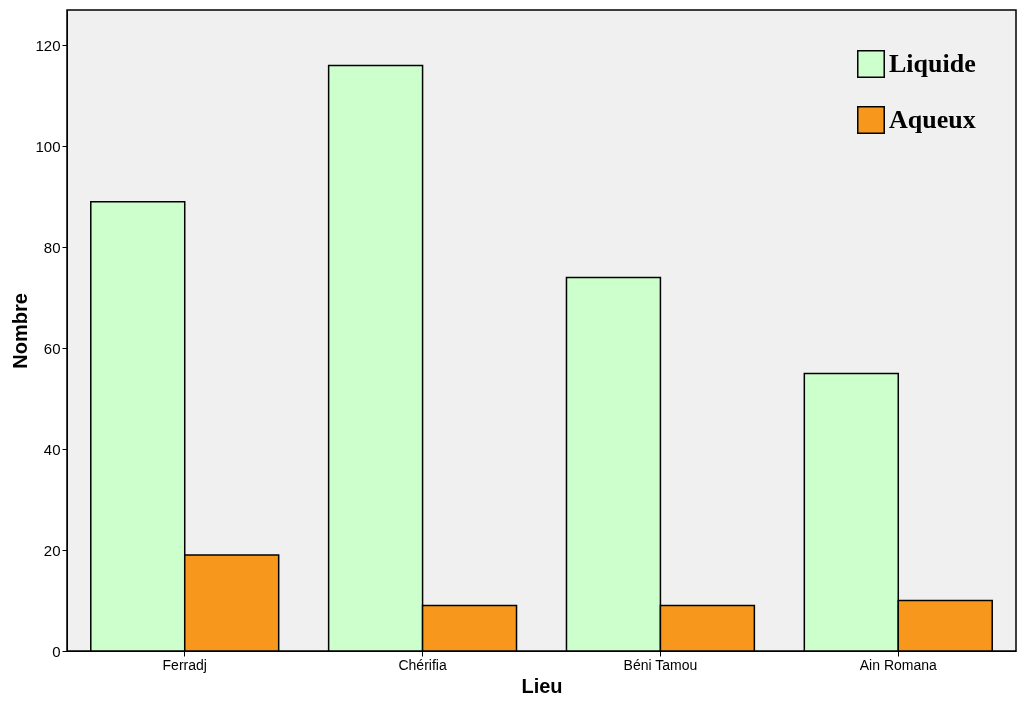  Describe the element at coordinates (48, 45) in the screenshot. I see `y-tick-label: 120` at that location.